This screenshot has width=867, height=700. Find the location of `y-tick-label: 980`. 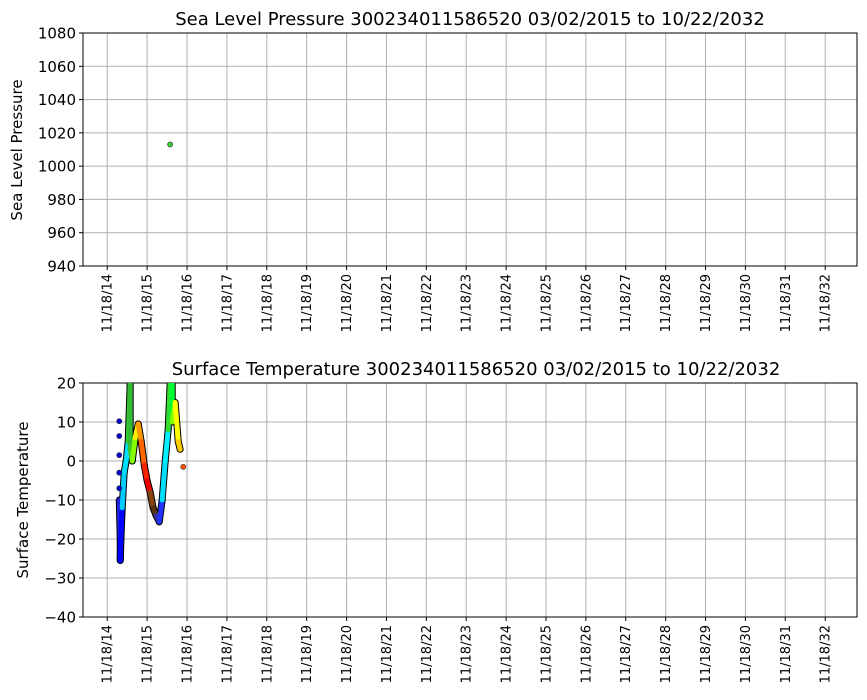

y-tick-label: 980 is located at coordinates (61, 200).